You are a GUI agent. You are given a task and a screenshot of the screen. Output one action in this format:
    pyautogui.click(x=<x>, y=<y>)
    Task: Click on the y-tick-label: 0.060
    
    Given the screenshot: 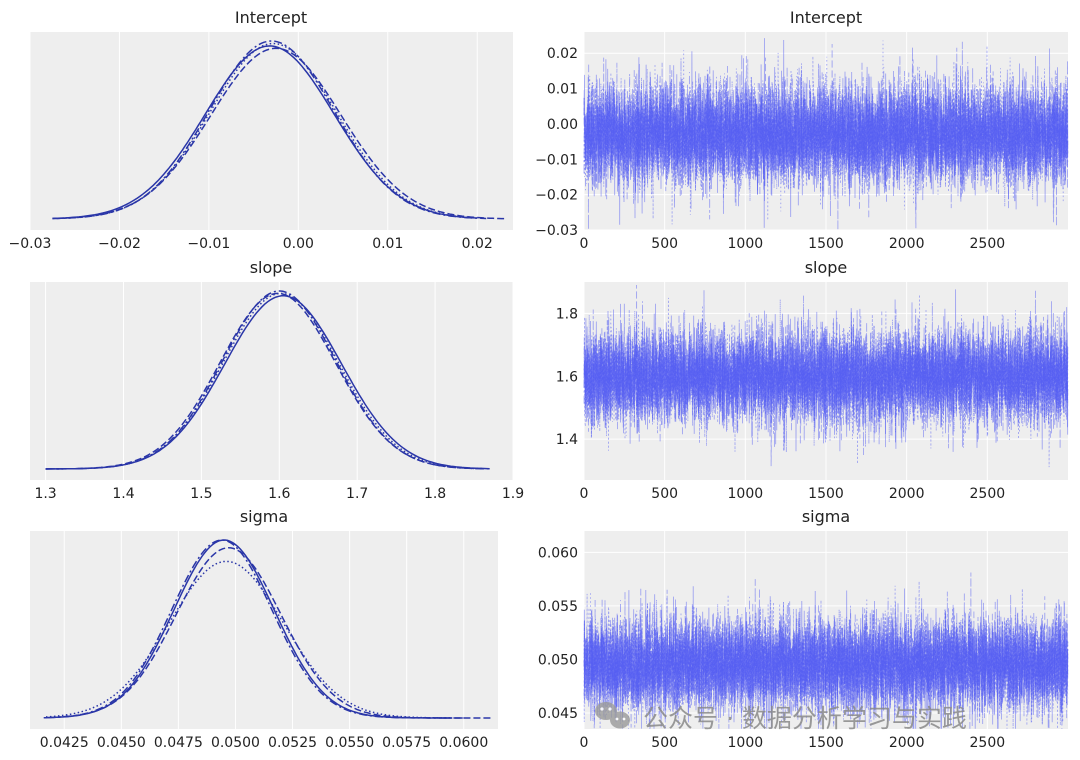 What is the action you would take?
    pyautogui.click(x=558, y=553)
    